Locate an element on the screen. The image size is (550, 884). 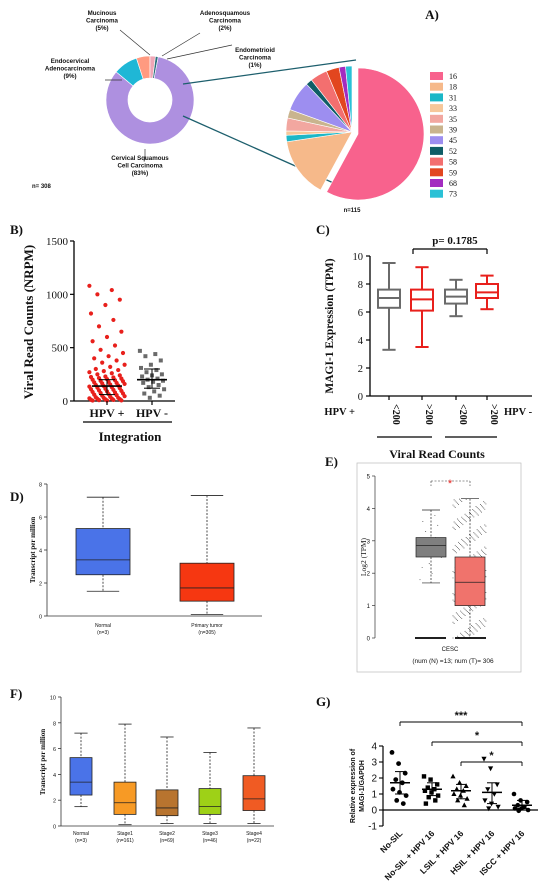
donut-label: Adenocarcinoma is located at coordinates (70, 69).